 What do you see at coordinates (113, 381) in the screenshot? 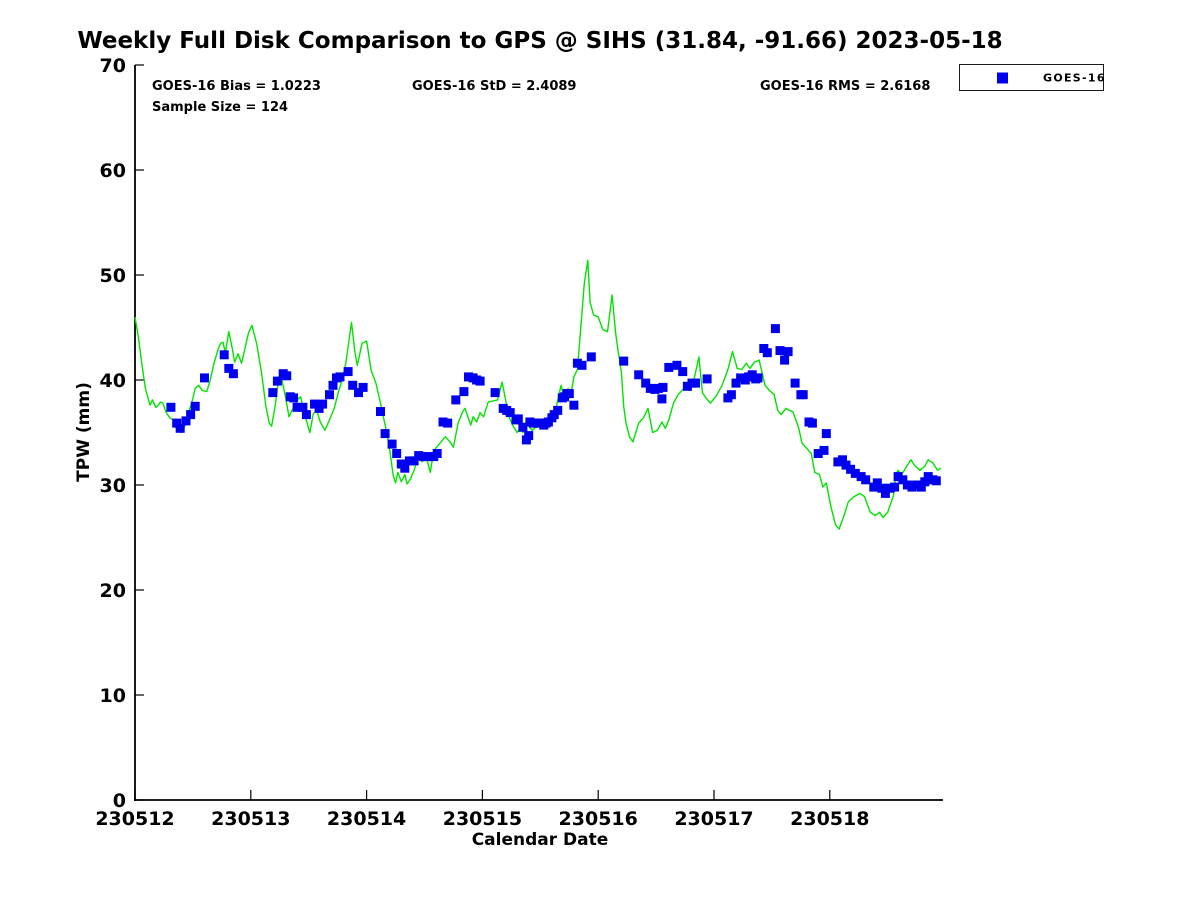
I see `y-tick-label: 40` at bounding box center [113, 381].